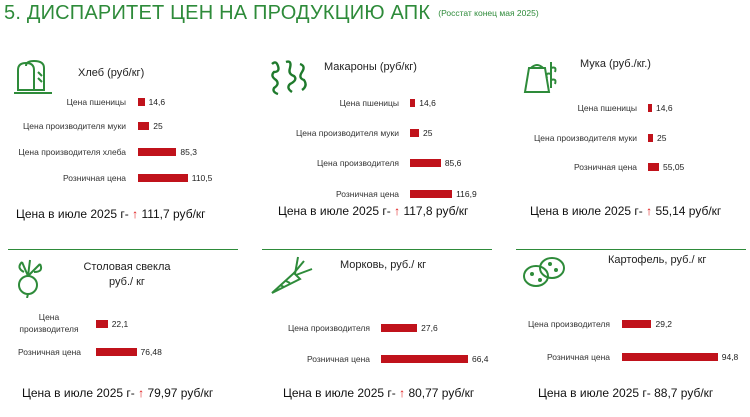 The image size is (750, 417). I want to click on summary-value: 117,8 руб/кг, so click(436, 211).